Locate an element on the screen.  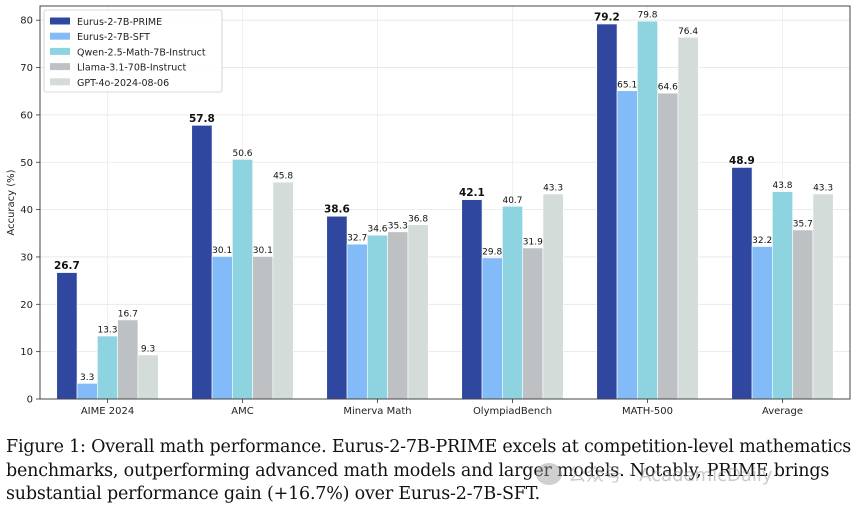
y-tick-label: 60 is located at coordinates (26, 115).